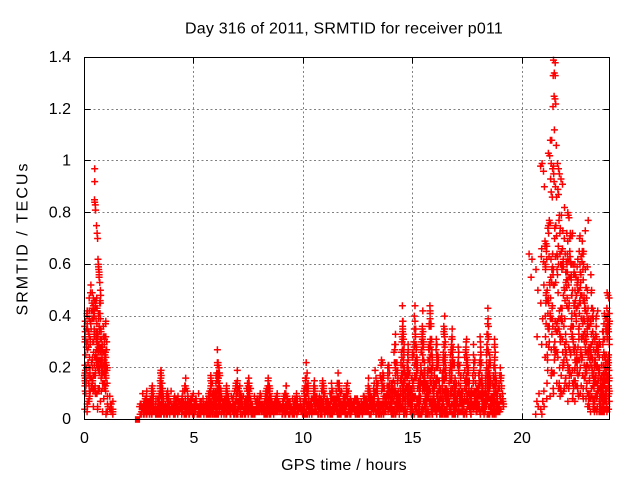 Image resolution: width=640 pixels, height=485 pixels. I want to click on svg-text: 10, so click(303, 438).